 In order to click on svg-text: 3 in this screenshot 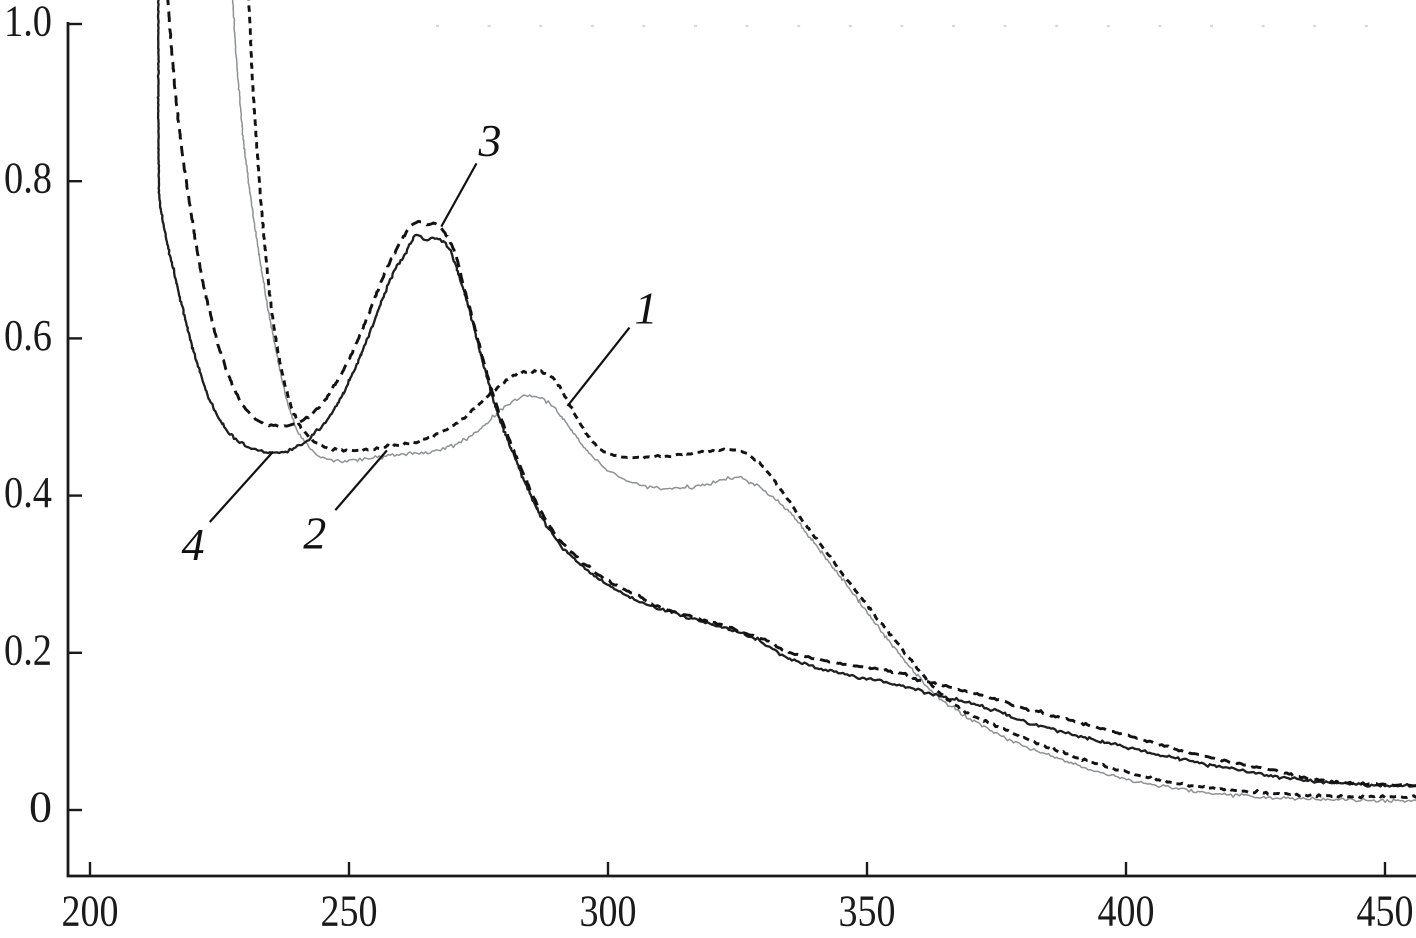, I will do `click(490, 140)`.